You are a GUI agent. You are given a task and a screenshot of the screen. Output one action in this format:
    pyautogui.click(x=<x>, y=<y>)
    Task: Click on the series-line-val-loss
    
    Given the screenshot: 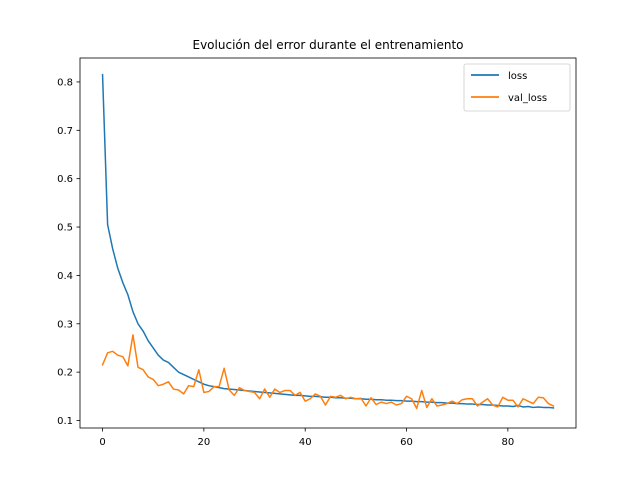 What is the action you would take?
    pyautogui.click(x=328, y=372)
    